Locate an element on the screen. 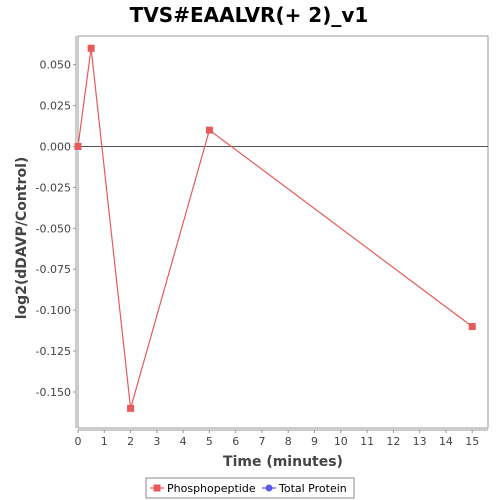  x-tick-label: 8 is located at coordinates (288, 441).